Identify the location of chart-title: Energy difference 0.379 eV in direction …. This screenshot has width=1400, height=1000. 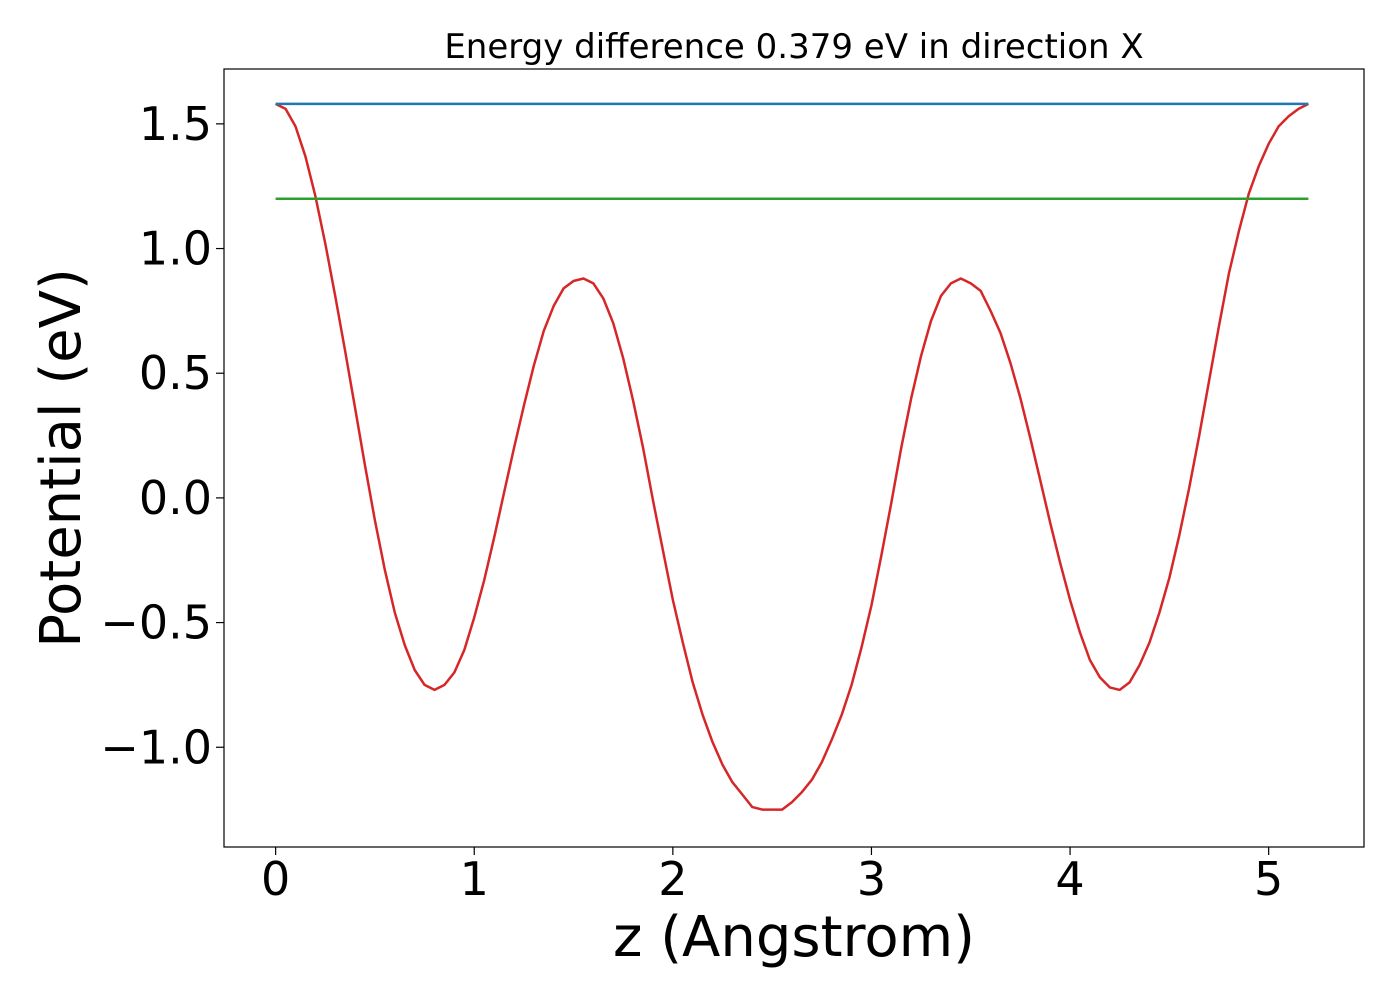
(793, 47).